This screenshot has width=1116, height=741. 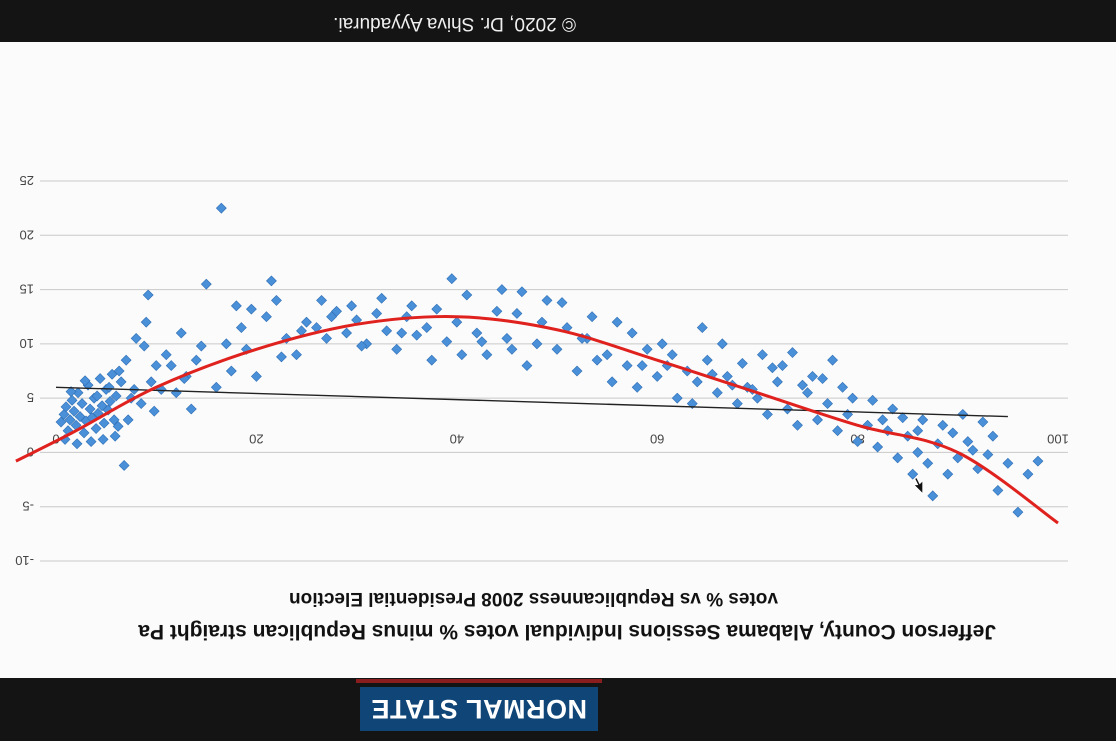 I want to click on y-tick-label-7: 25, so click(x=27, y=180).